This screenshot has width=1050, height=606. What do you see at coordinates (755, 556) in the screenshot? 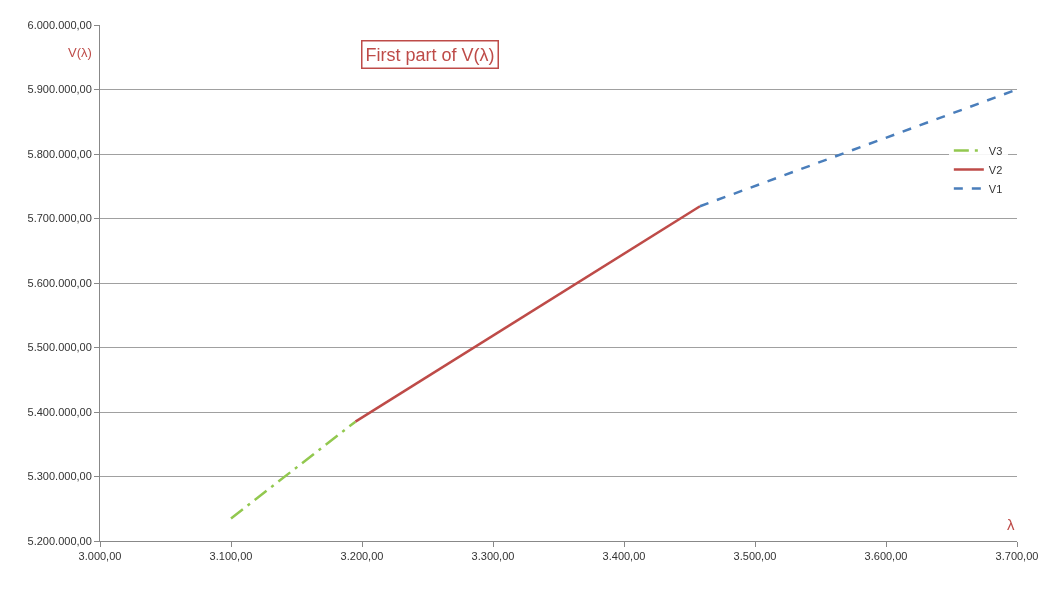
I see `x-tick-label: 3.500,00` at bounding box center [755, 556].